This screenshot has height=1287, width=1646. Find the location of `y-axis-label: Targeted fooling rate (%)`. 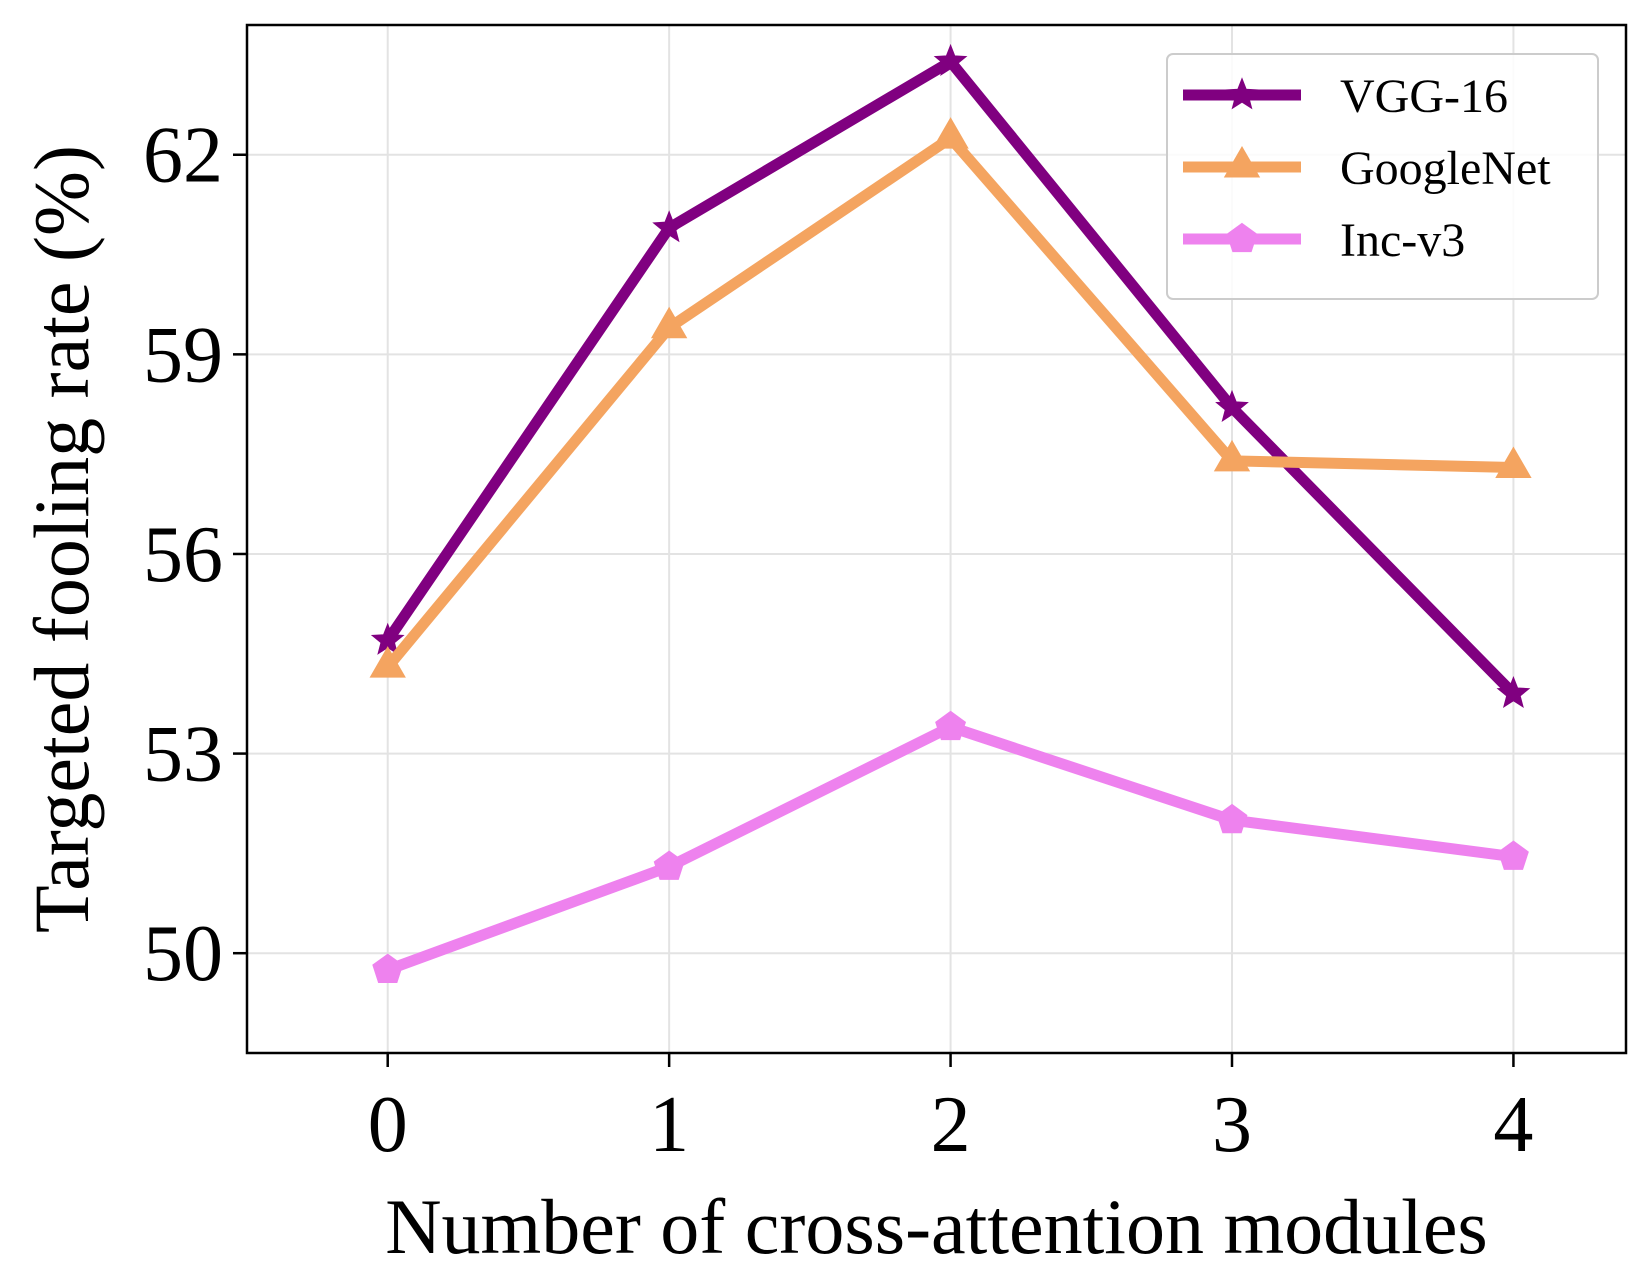

y-axis-label: Targeted fooling rate (%) is located at coordinates (61, 539).